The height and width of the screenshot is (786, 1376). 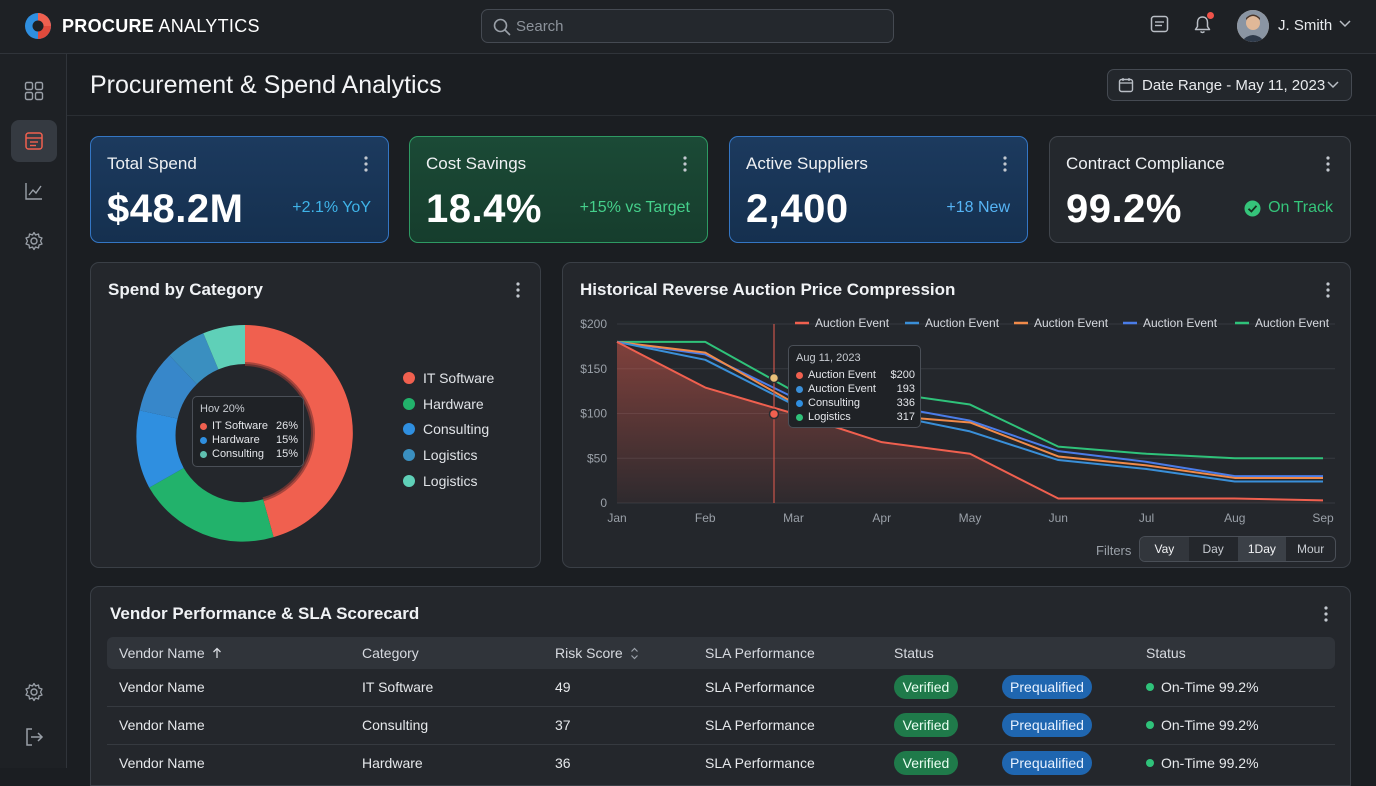 What do you see at coordinates (1166, 653) in the screenshot?
I see `column-header-status-2: Status` at bounding box center [1166, 653].